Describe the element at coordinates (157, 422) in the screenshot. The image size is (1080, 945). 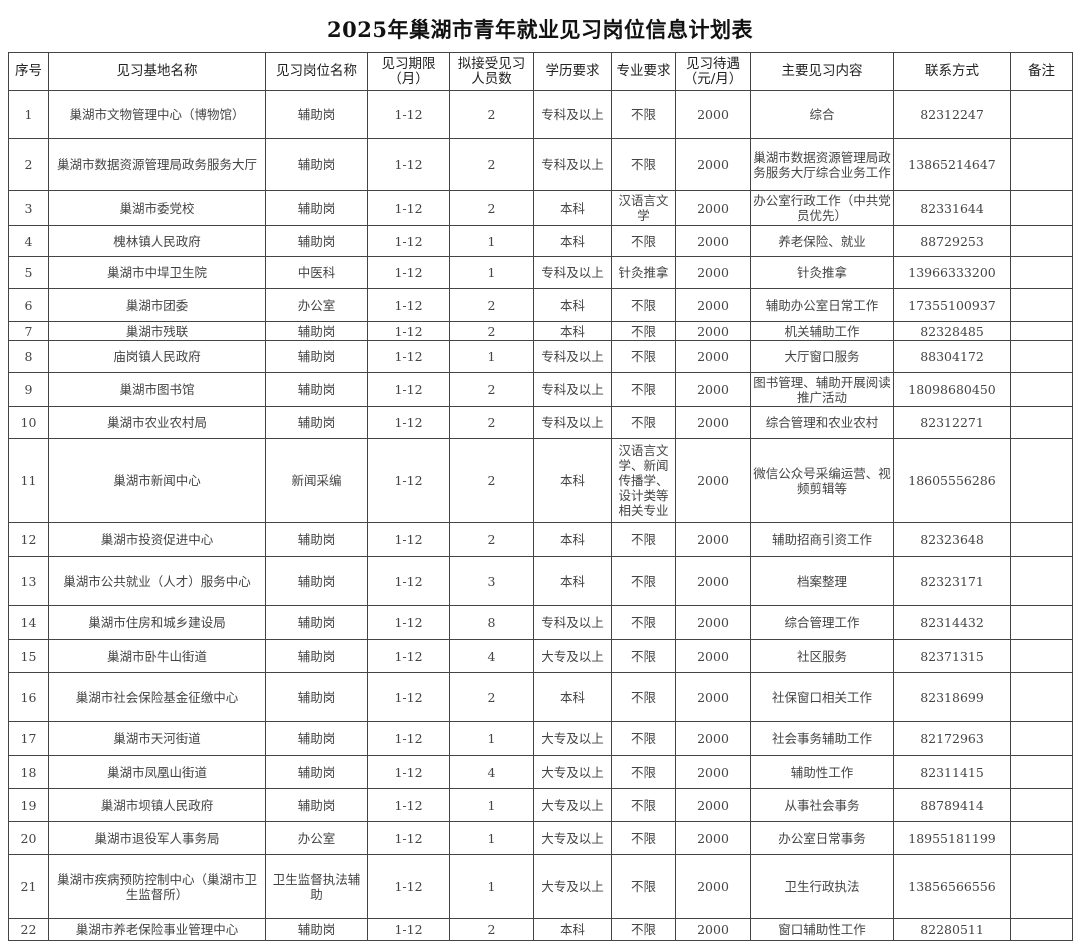
I see `cell-base-name: 巢湖市农业农村局` at that location.